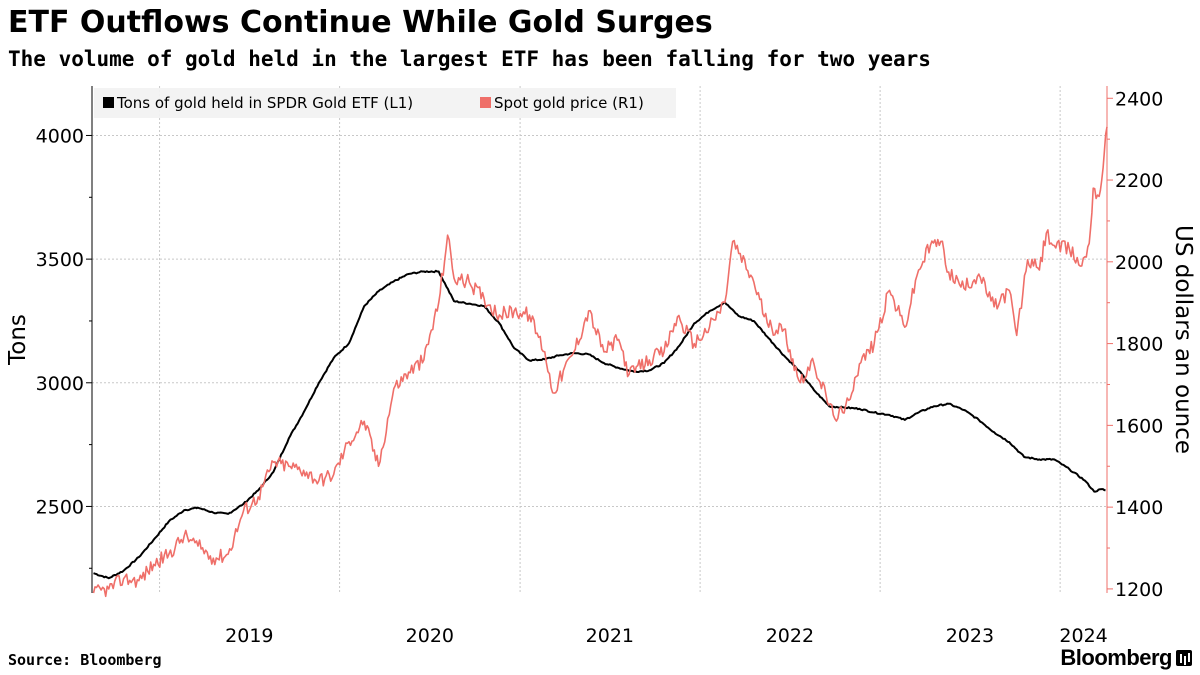  What do you see at coordinates (1139, 99) in the screenshot?
I see `right-tick-label: 2400` at bounding box center [1139, 99].